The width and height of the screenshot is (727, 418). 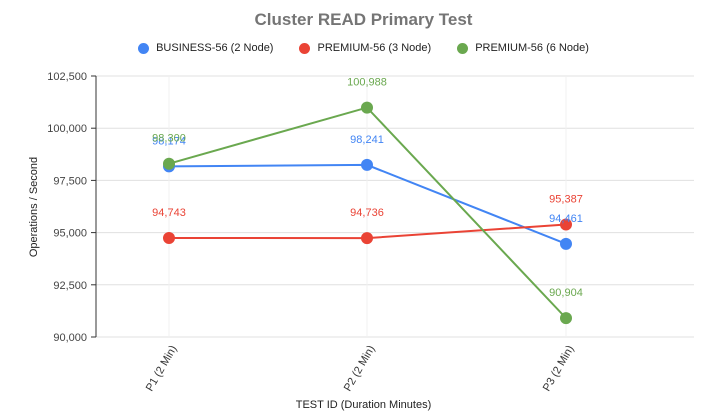 What do you see at coordinates (70, 338) in the screenshot?
I see `y-tick-label: 90,000` at bounding box center [70, 338].